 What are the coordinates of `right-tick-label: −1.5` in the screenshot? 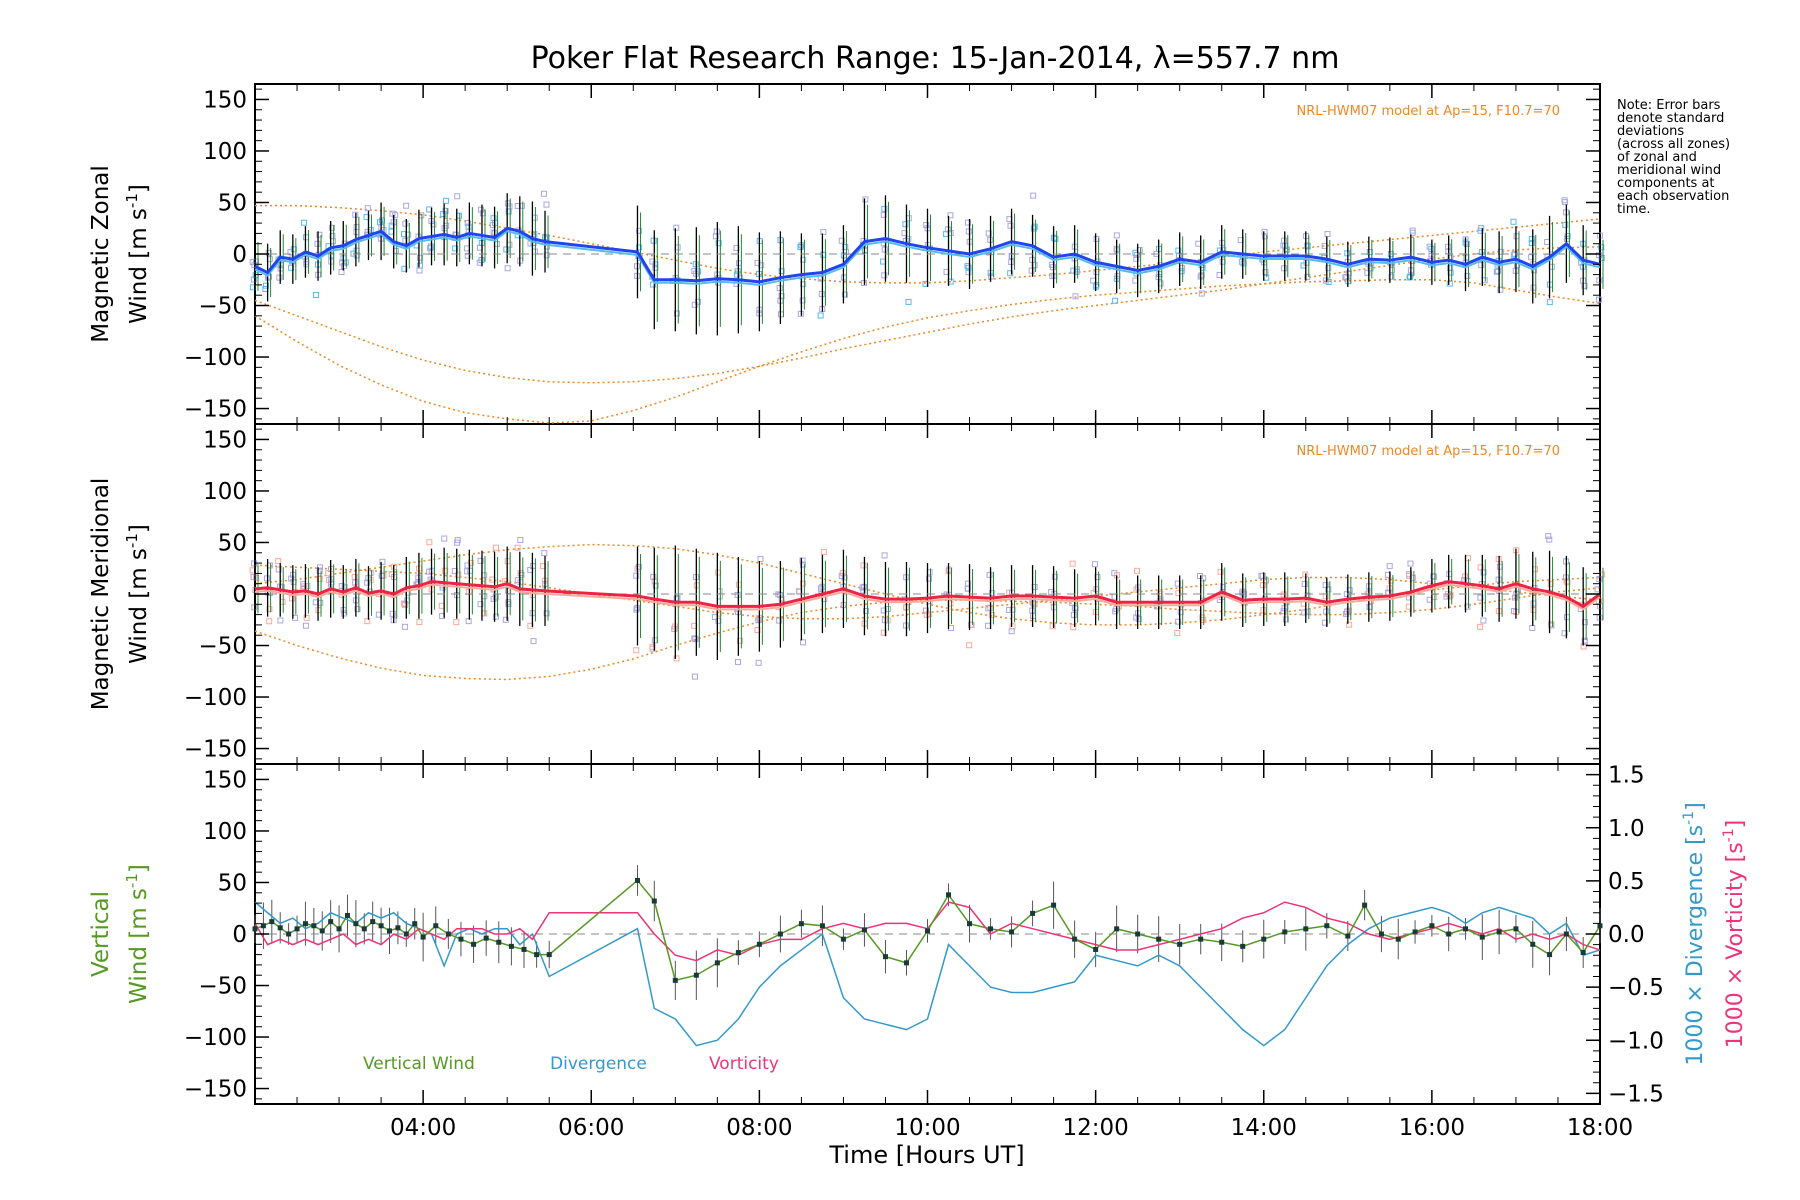 It's located at (1636, 1094).